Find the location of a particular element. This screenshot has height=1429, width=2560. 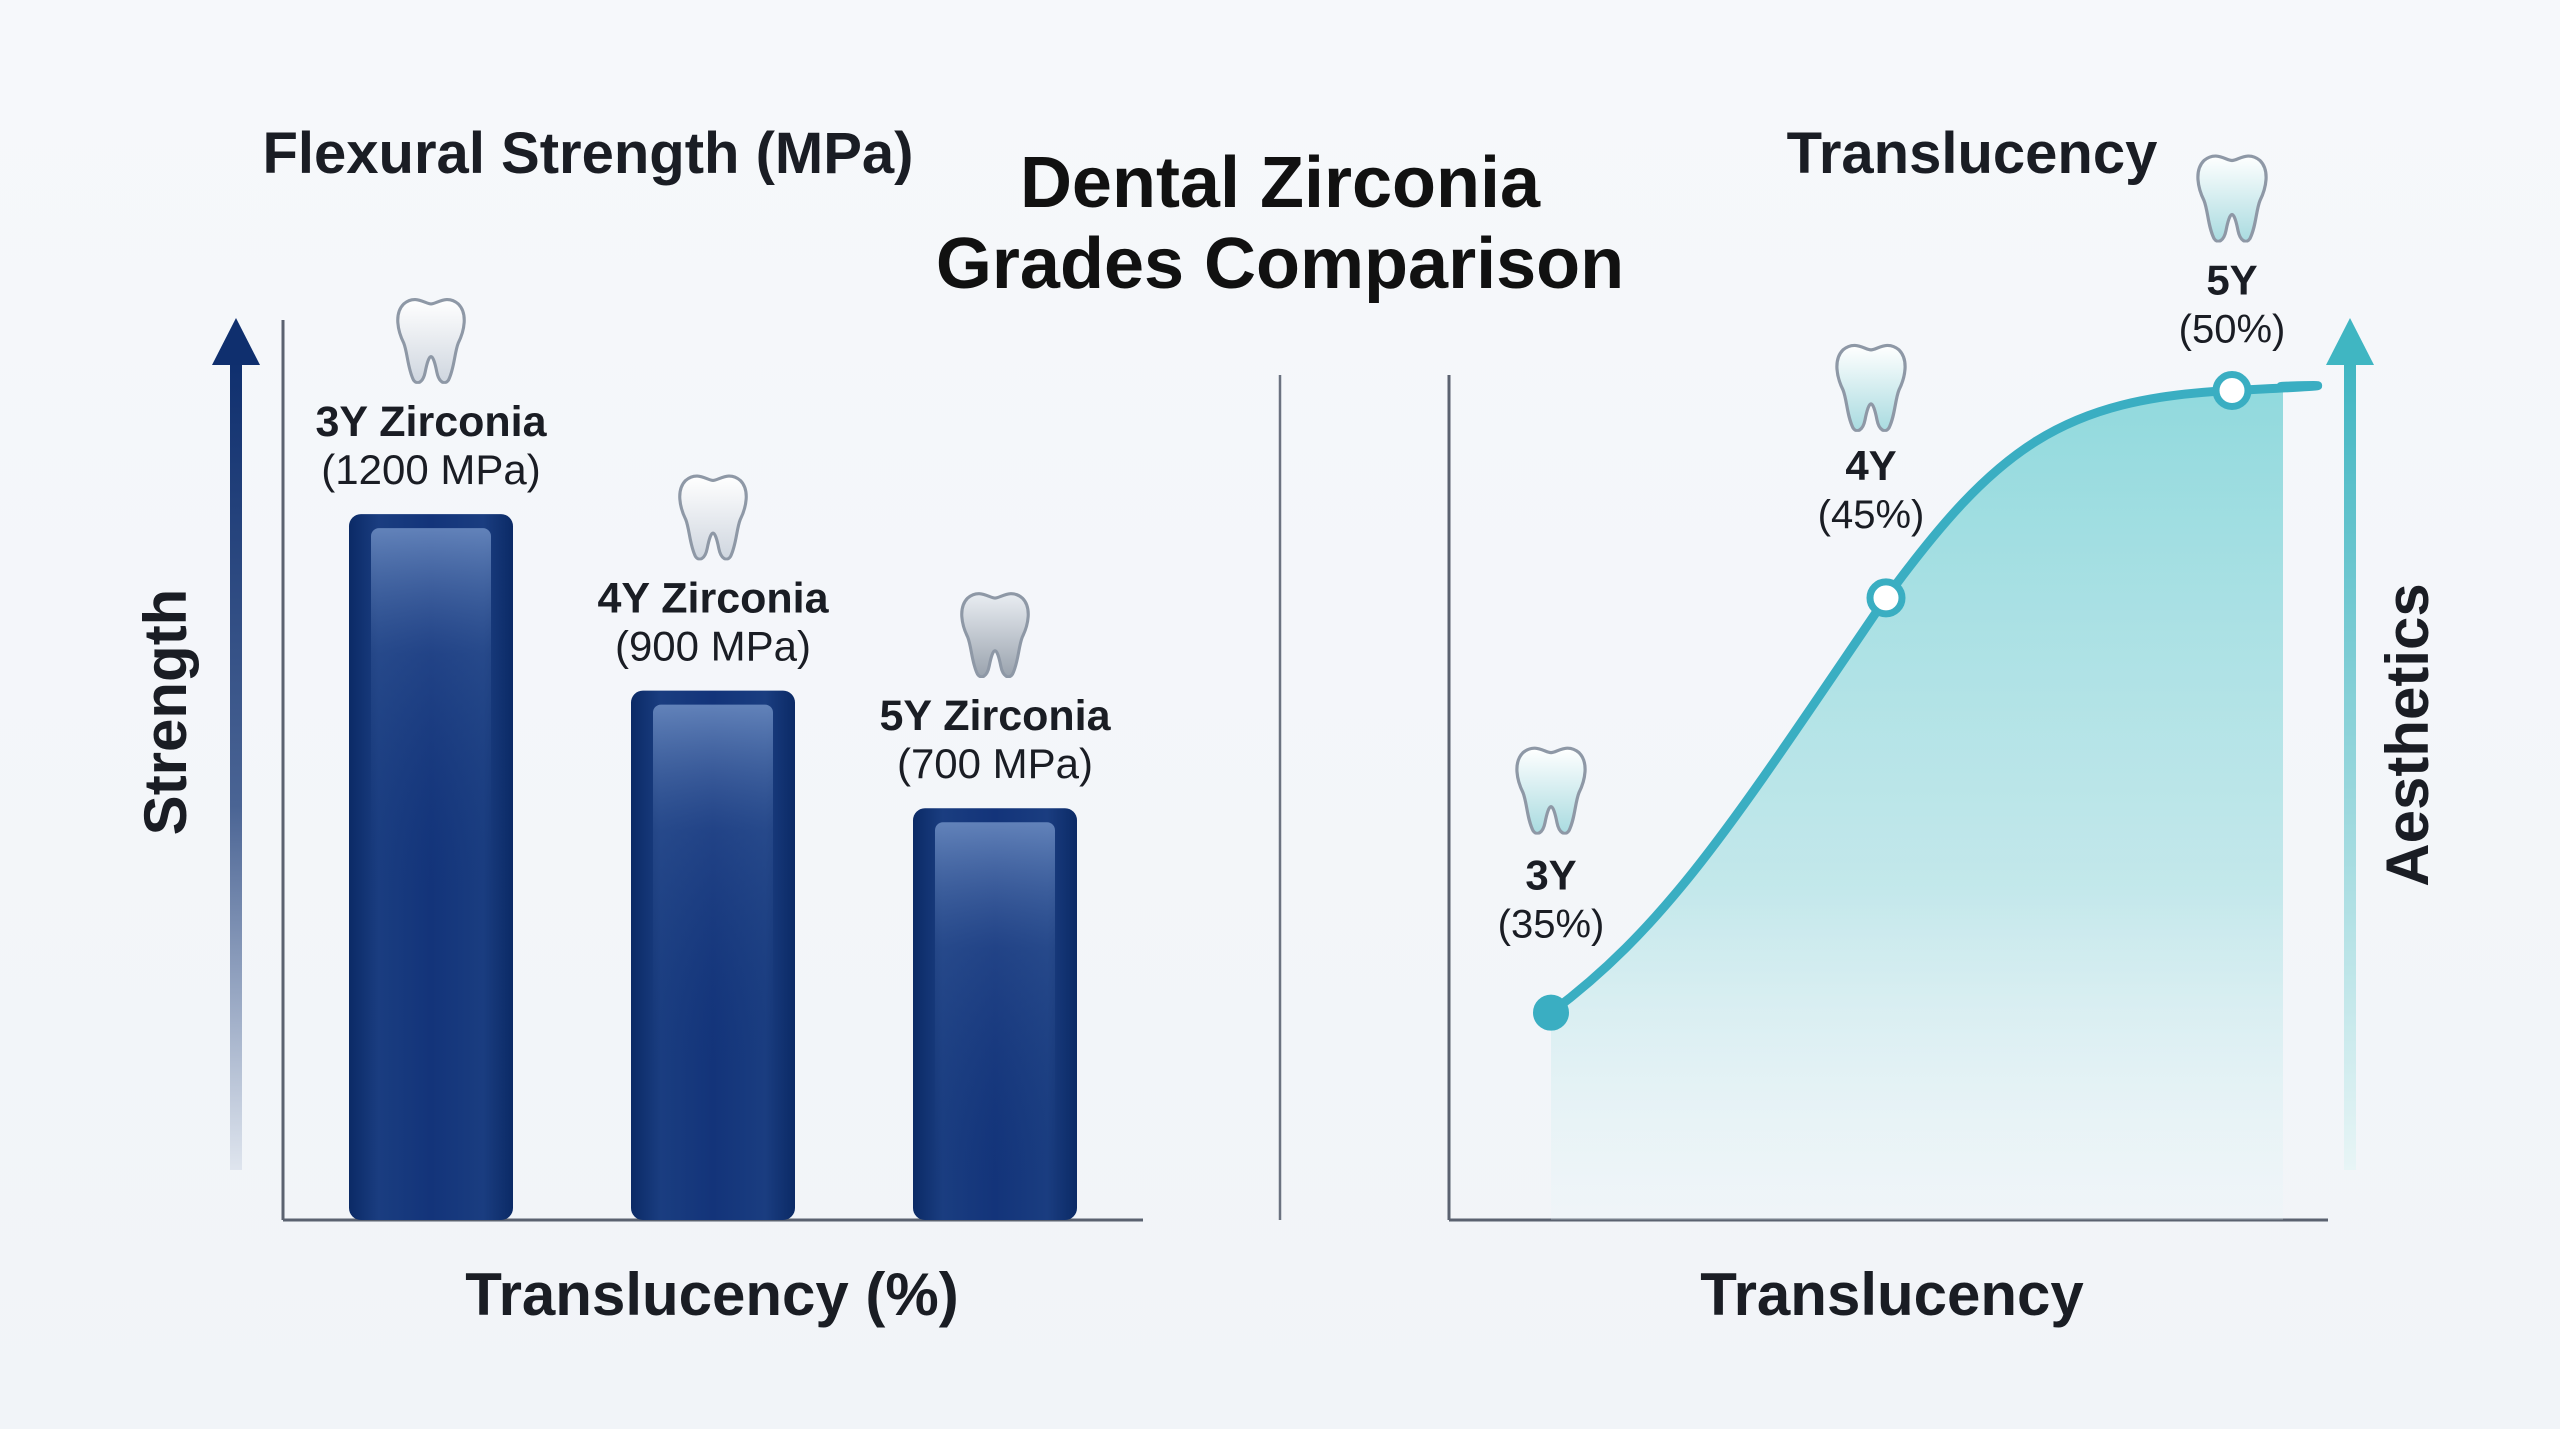

aesthetics-arrow-head is located at coordinates (2350, 341).